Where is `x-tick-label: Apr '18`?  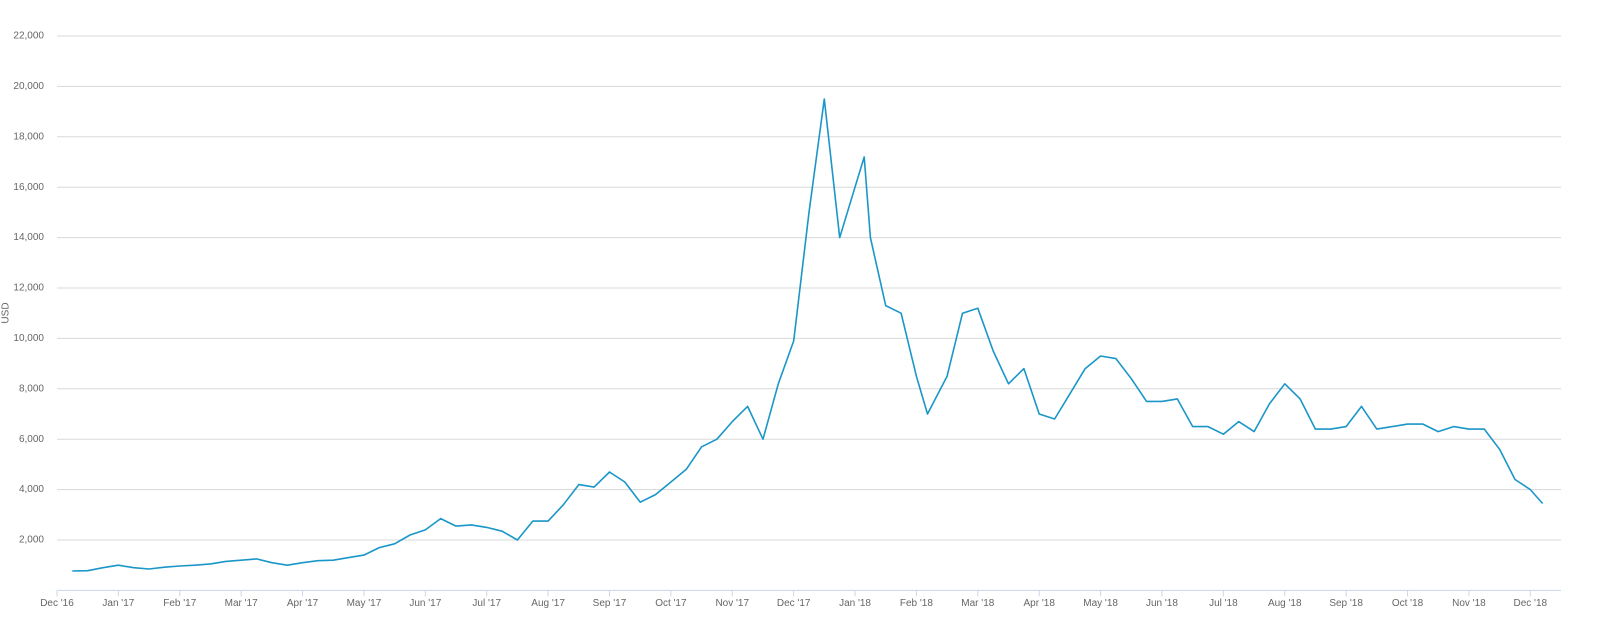 x-tick-label: Apr '18 is located at coordinates (1040, 603).